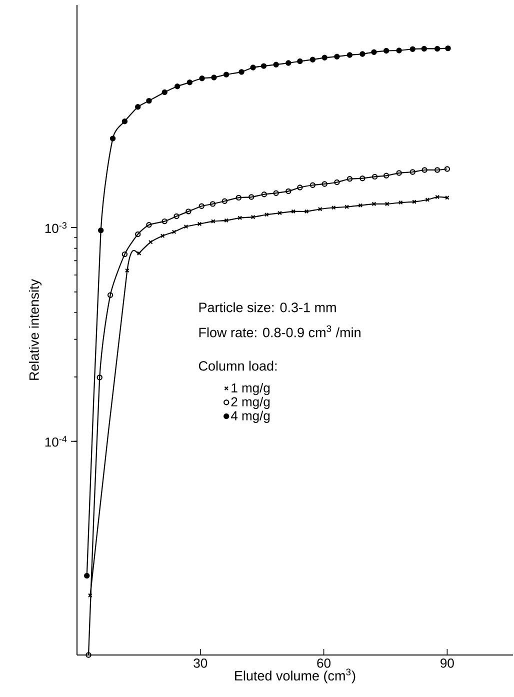 The width and height of the screenshot is (514, 697). What do you see at coordinates (295, 676) in the screenshot?
I see `x-axis-title: Eluted volume (cm$^{3}$)` at bounding box center [295, 676].